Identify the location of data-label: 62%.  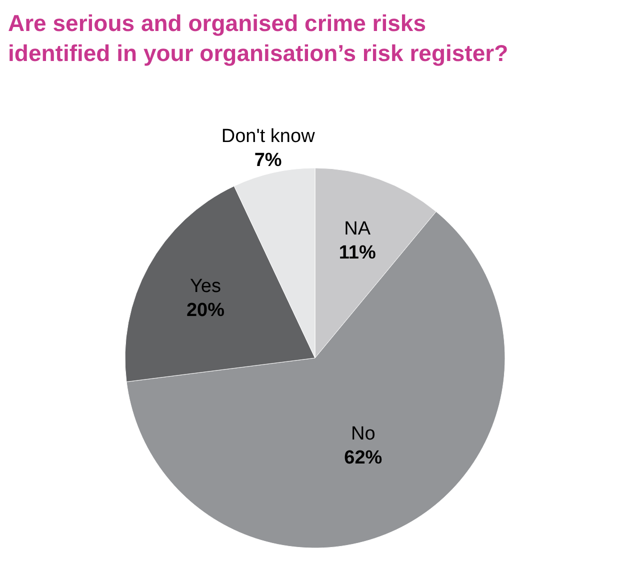
(363, 458).